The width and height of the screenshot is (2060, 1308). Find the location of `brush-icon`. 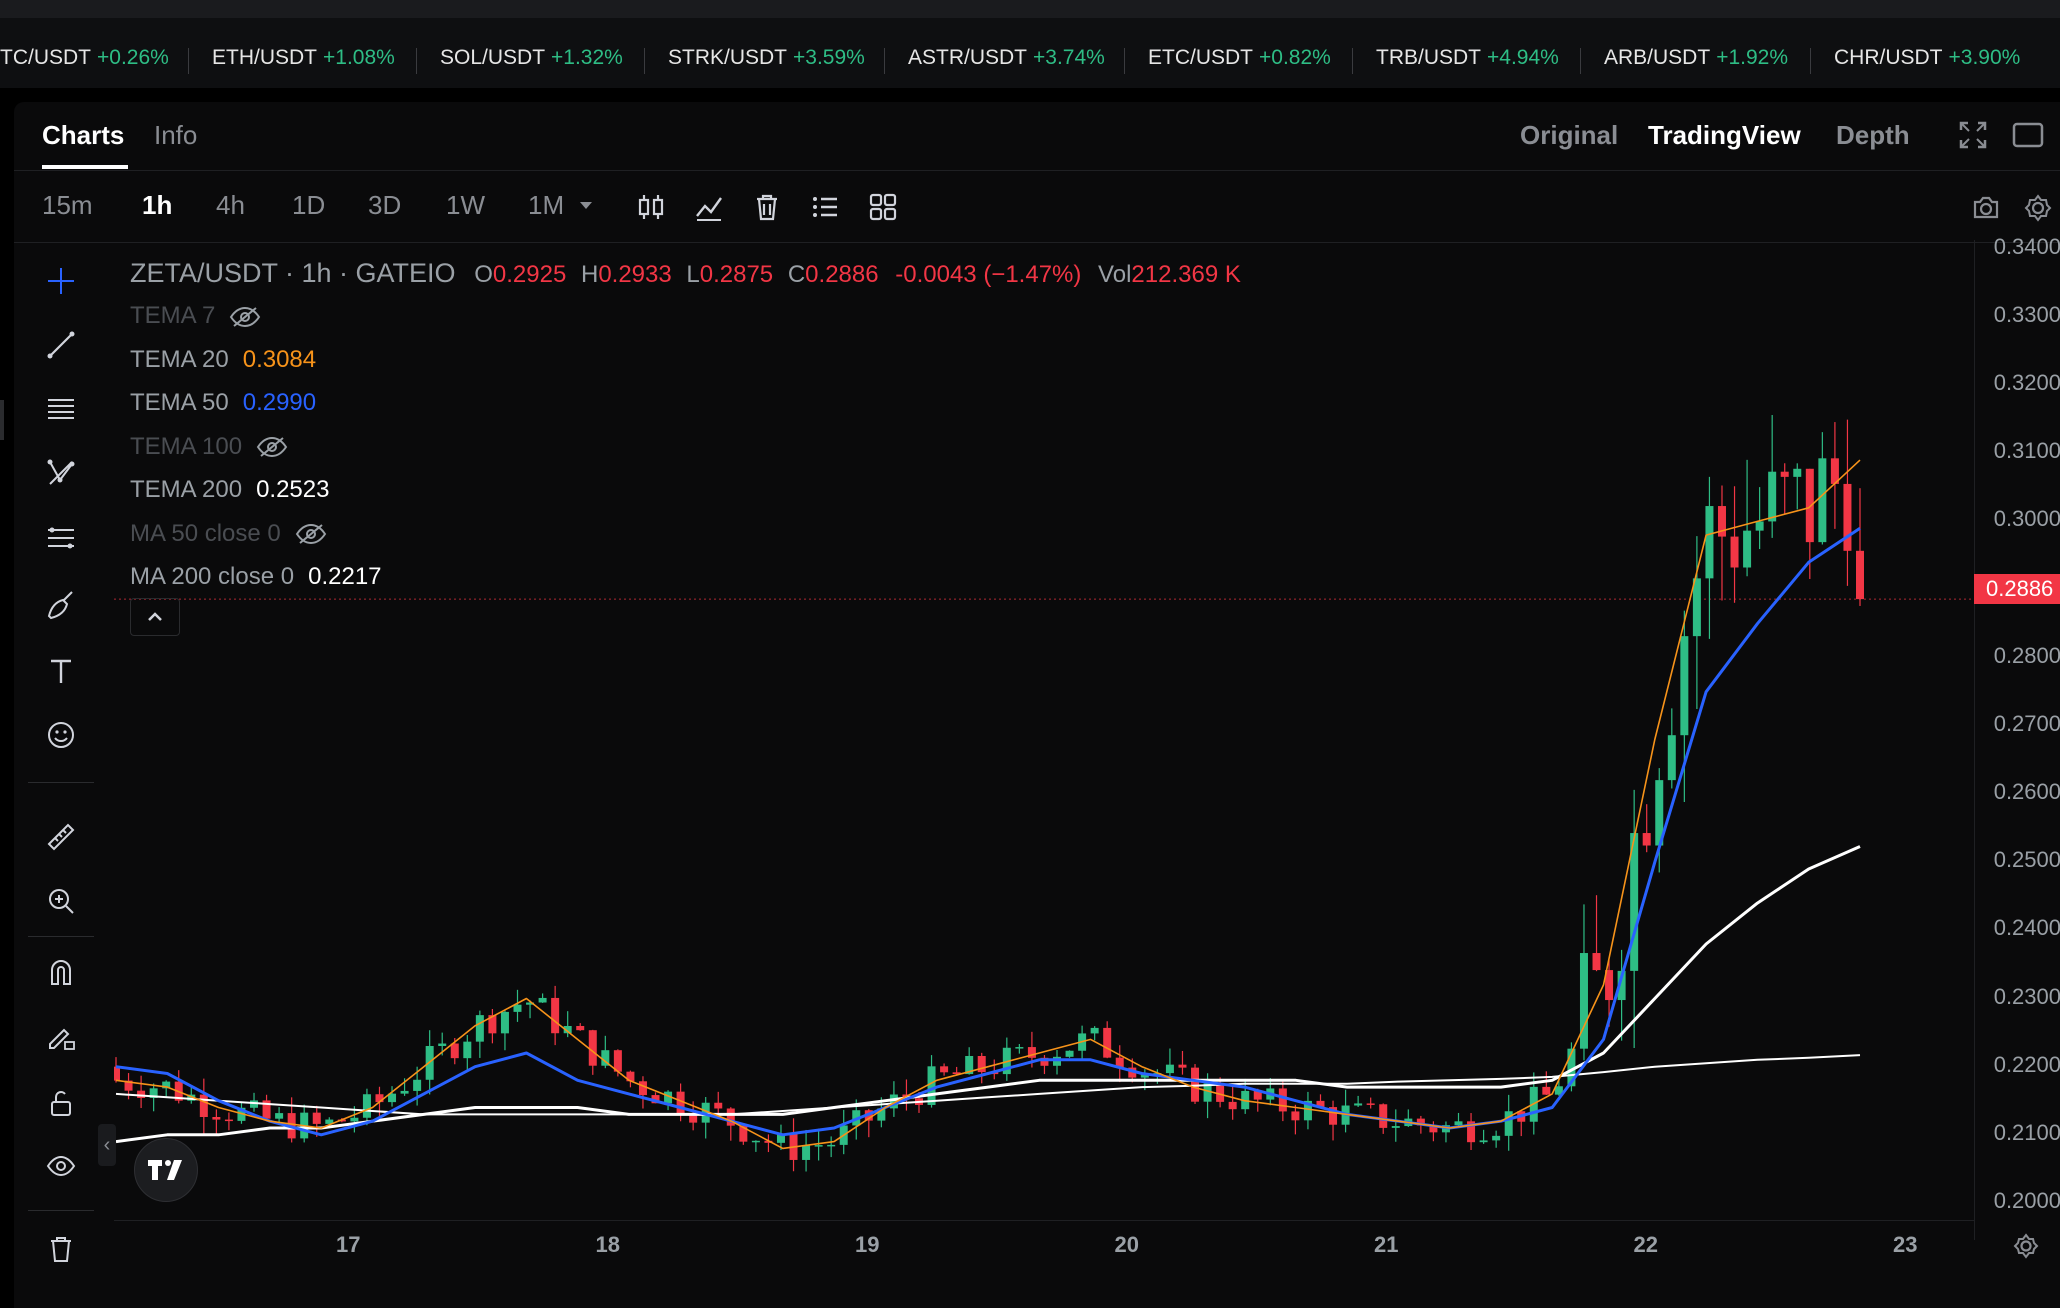

brush-icon is located at coordinates (61, 605).